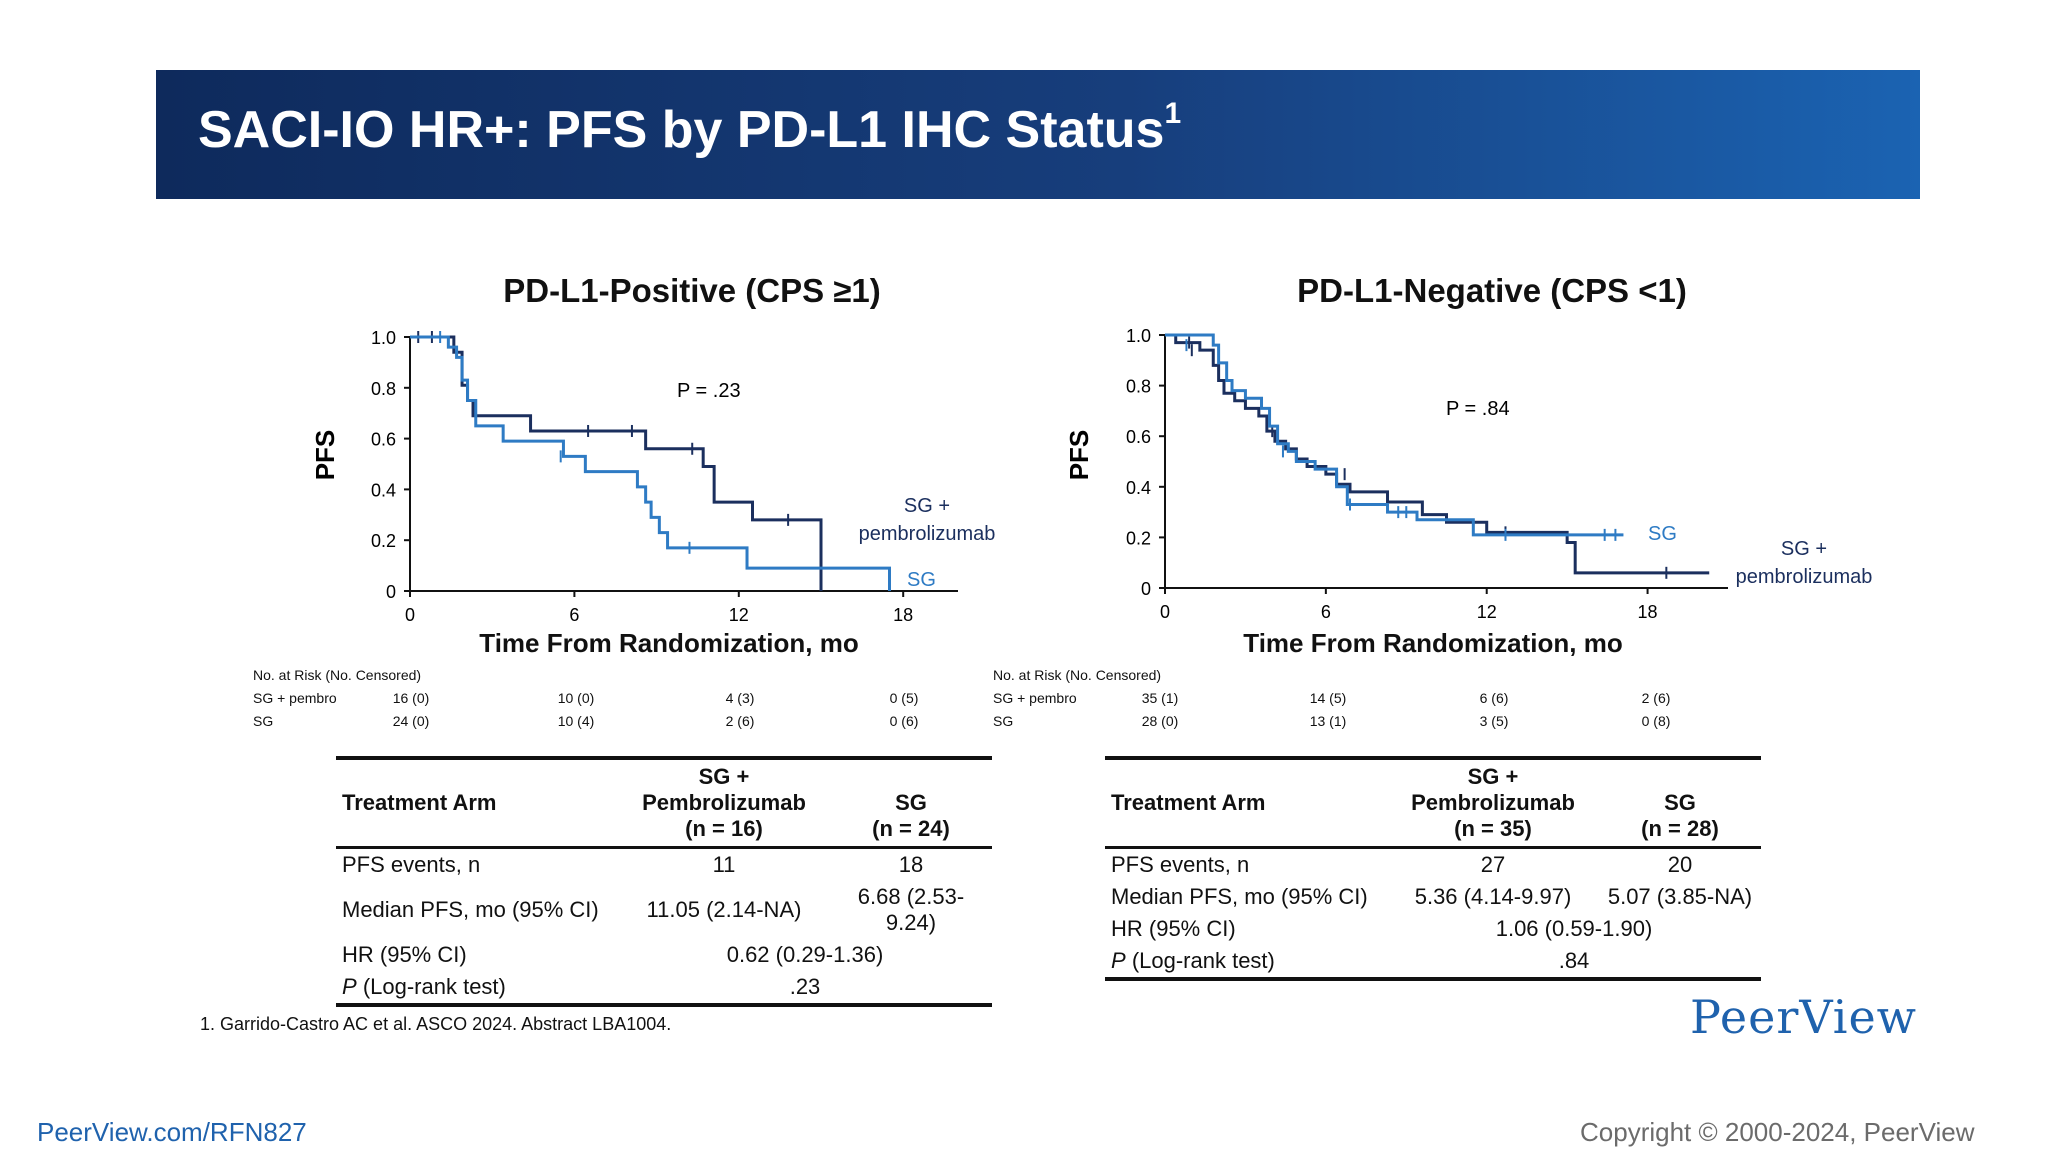 This screenshot has width=2048, height=1152. I want to click on risk-value: 6 (6), so click(1494, 698).